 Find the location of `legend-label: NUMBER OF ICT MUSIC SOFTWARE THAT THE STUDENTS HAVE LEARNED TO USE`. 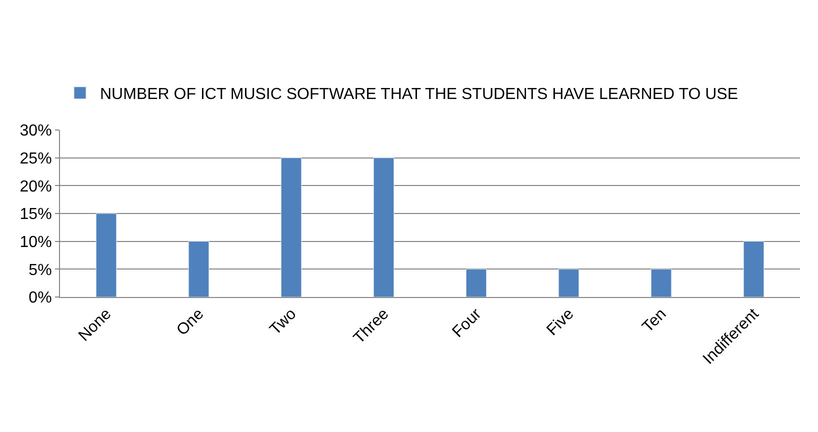

legend-label: NUMBER OF ICT MUSIC SOFTWARE THAT THE STUDENTS HAVE LEARNED TO USE is located at coordinates (419, 95).